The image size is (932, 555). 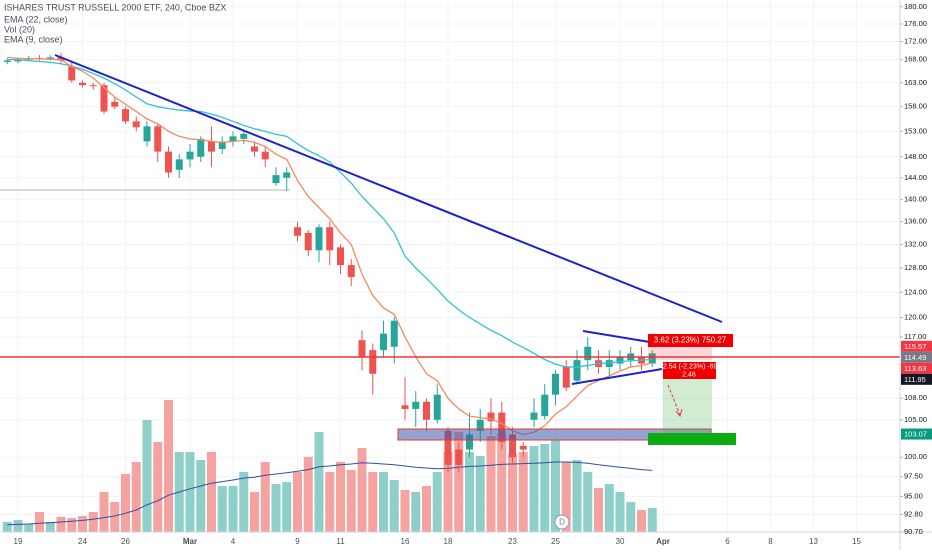 I want to click on dividend-label: D, so click(x=562, y=522).